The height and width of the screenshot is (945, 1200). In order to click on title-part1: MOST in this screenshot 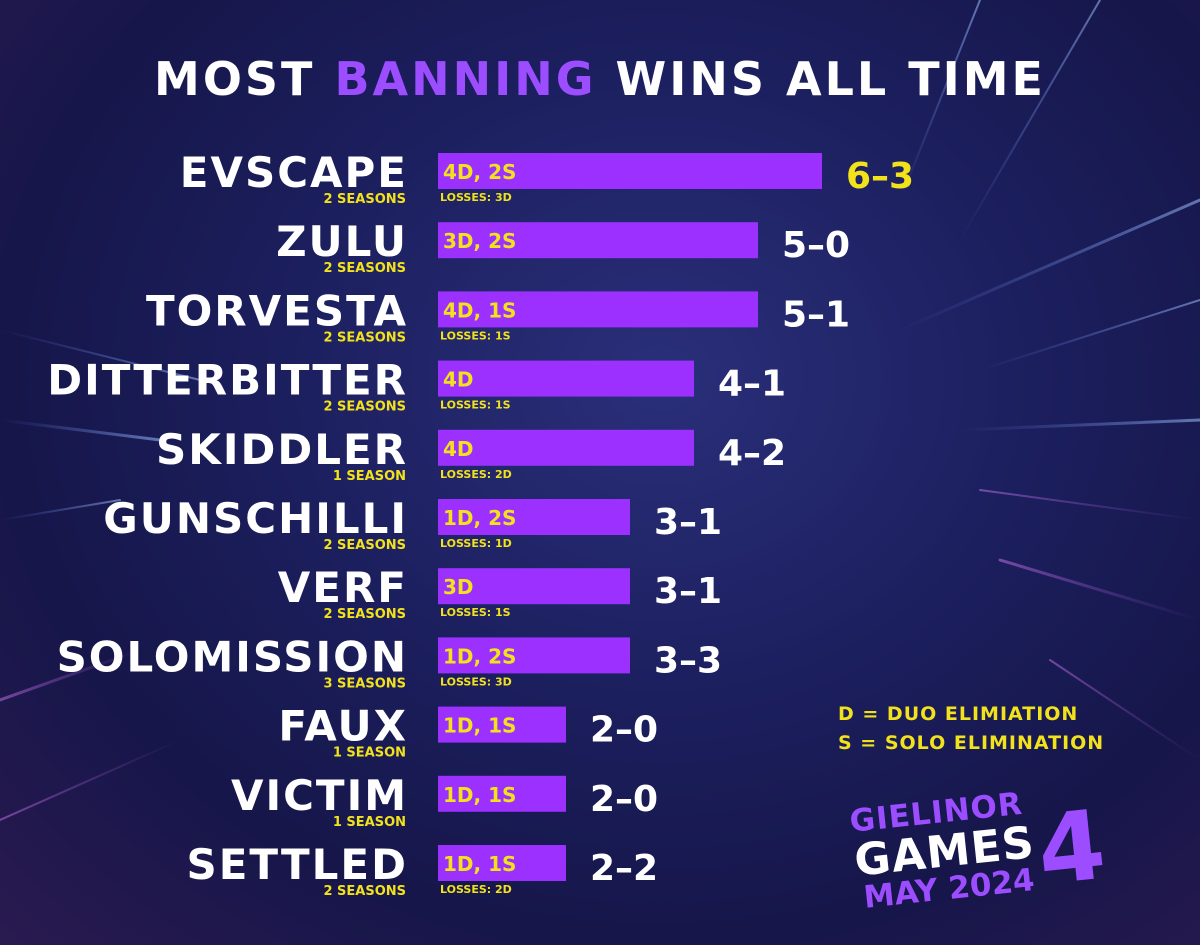, I will do `click(244, 79)`.